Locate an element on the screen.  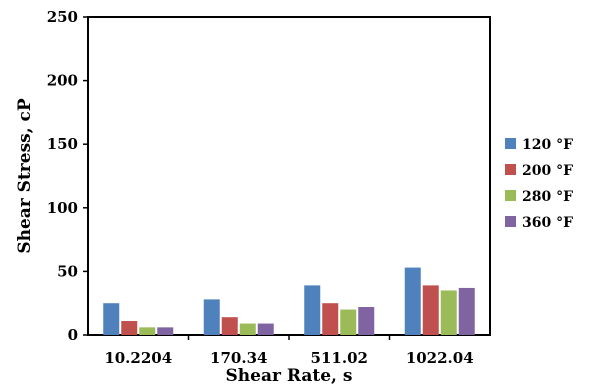
legend: 120 °F 200 °F 280 °F 360 °F is located at coordinates (539, 184).